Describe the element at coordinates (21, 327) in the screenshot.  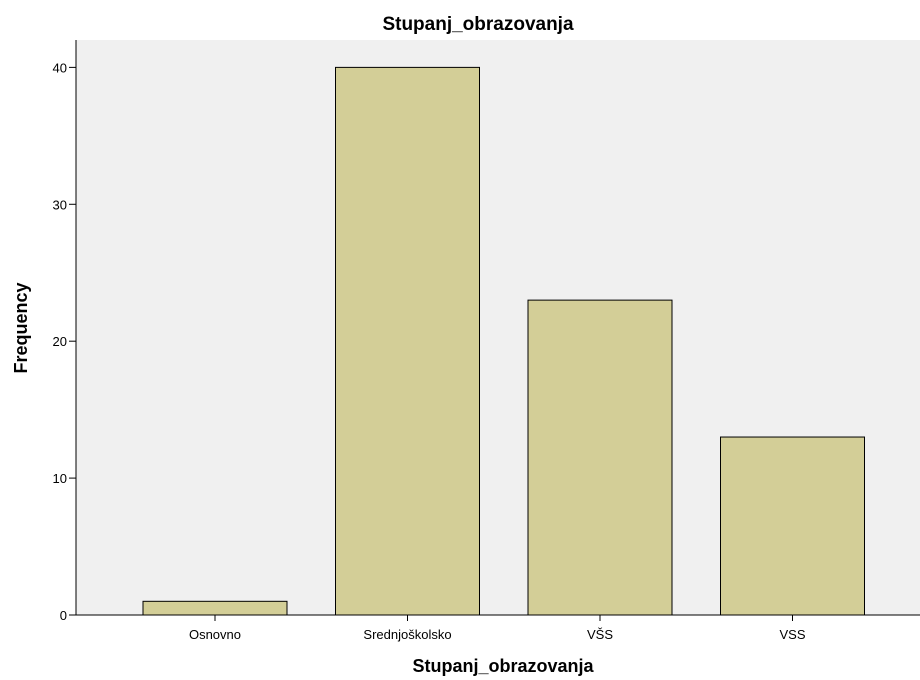
I see `y-axis-title: Frequency` at that location.